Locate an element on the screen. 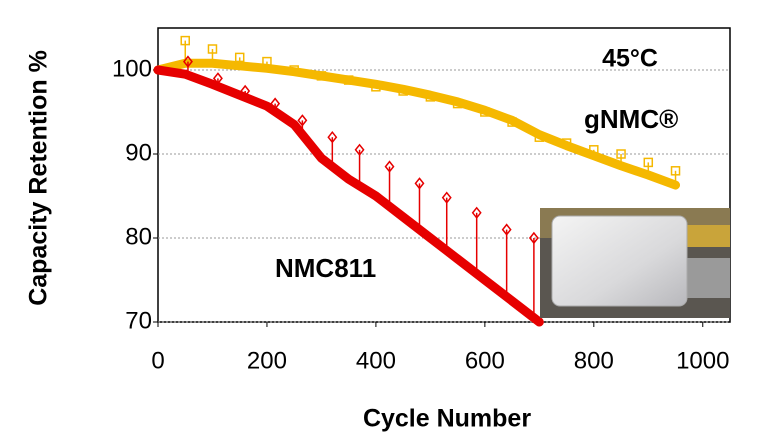 Image resolution: width=766 pixels, height=444 pixels. x-tick-label: 600 is located at coordinates (485, 360).